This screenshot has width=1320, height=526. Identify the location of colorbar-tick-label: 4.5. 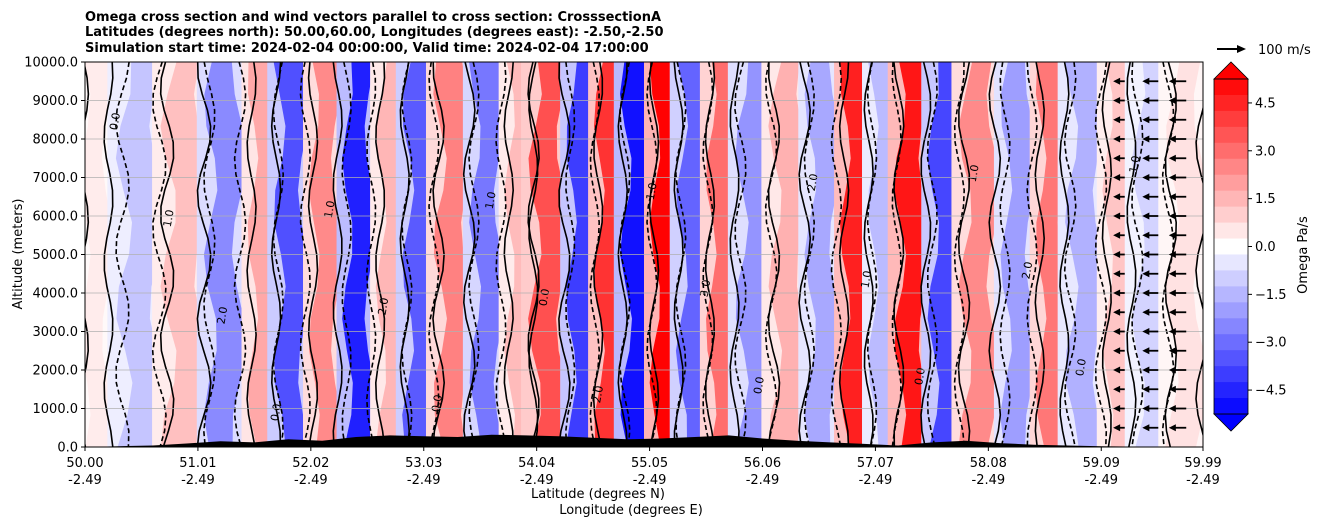
(1265, 103).